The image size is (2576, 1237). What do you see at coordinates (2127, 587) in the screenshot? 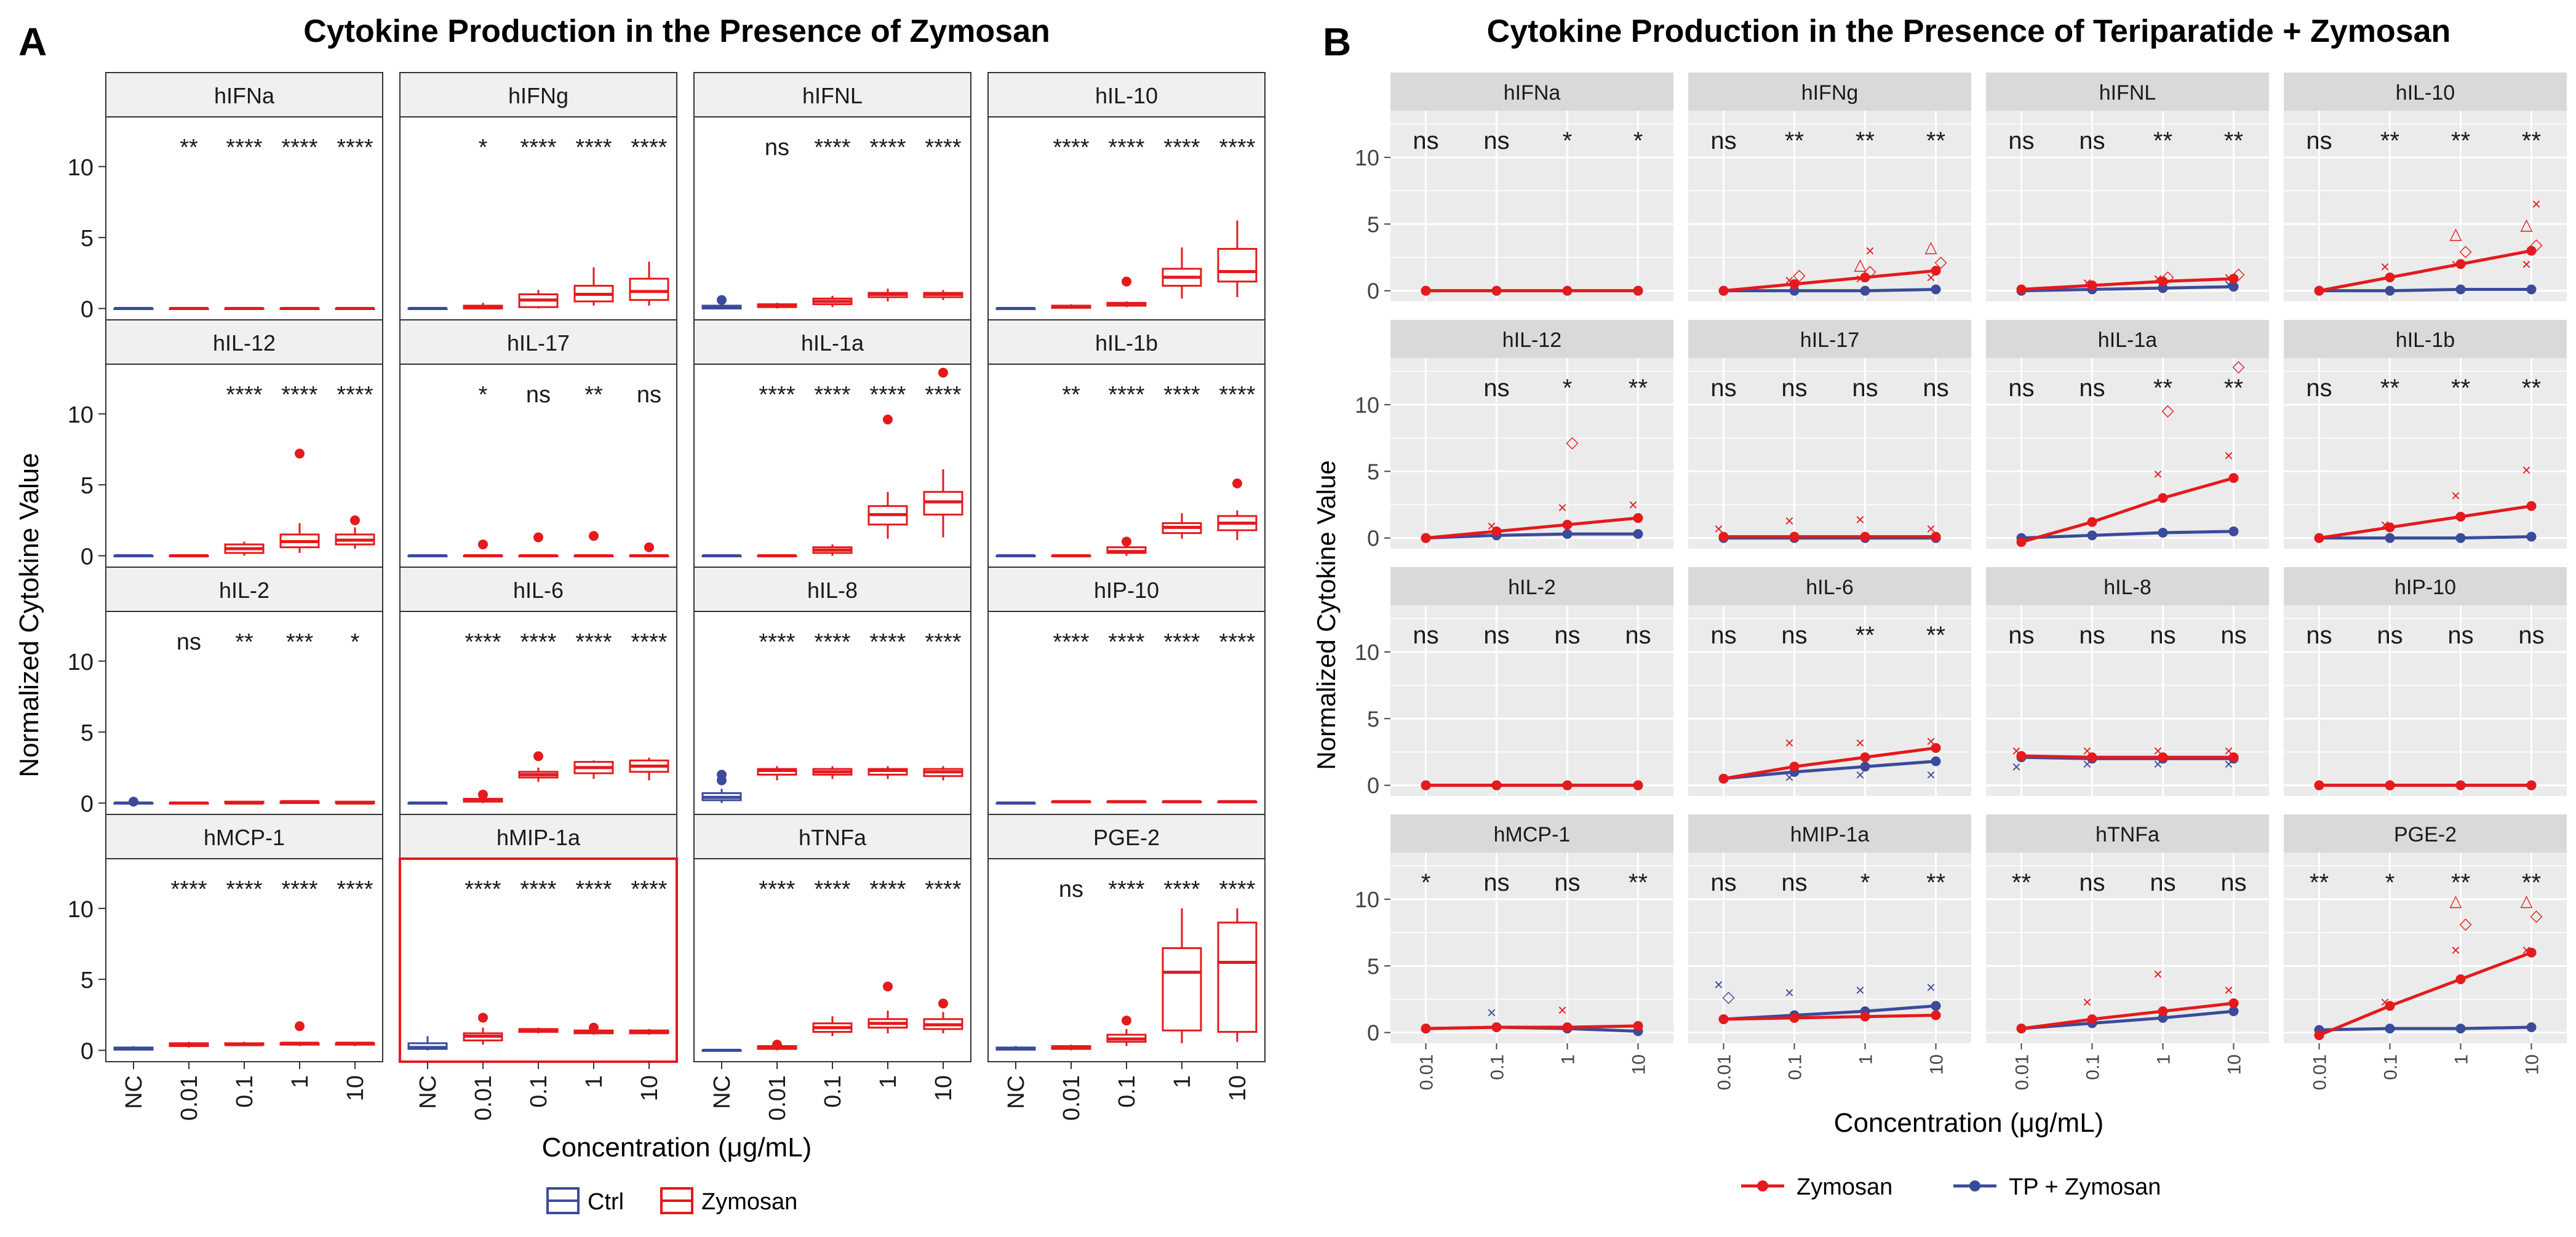
I see `facet-title: hIL-8` at bounding box center [2127, 587].